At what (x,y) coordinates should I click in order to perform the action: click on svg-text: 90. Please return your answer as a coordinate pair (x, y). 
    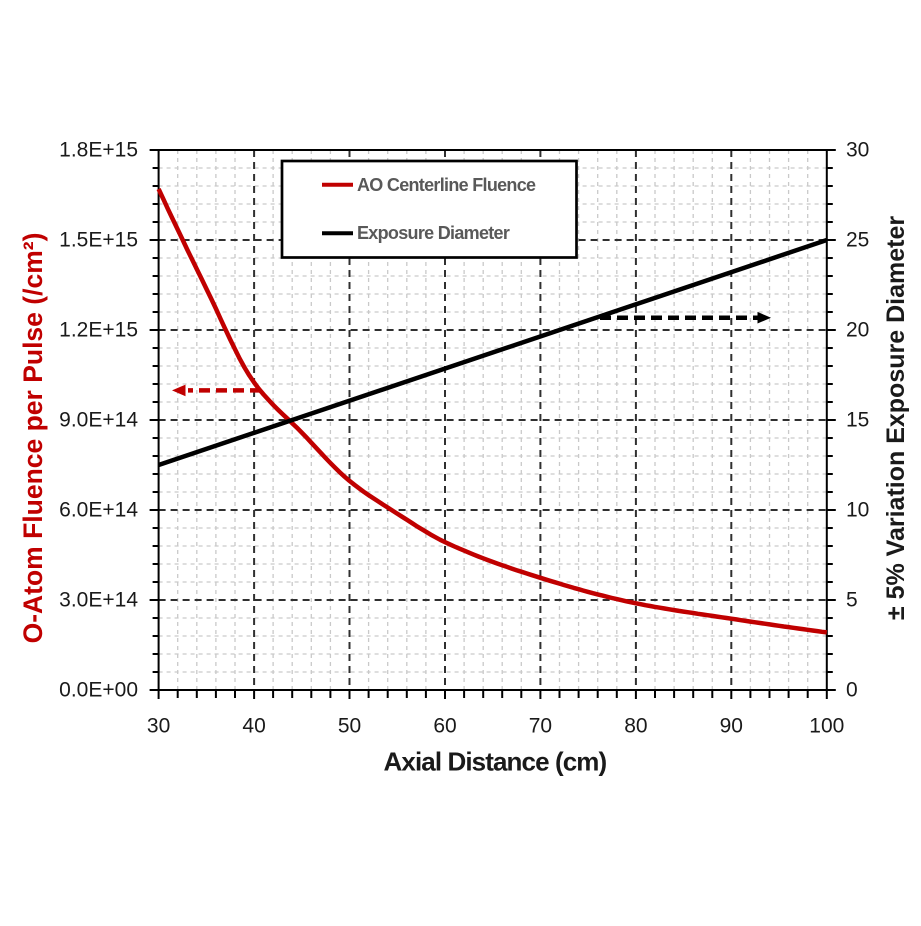
    Looking at the image, I should click on (731, 726).